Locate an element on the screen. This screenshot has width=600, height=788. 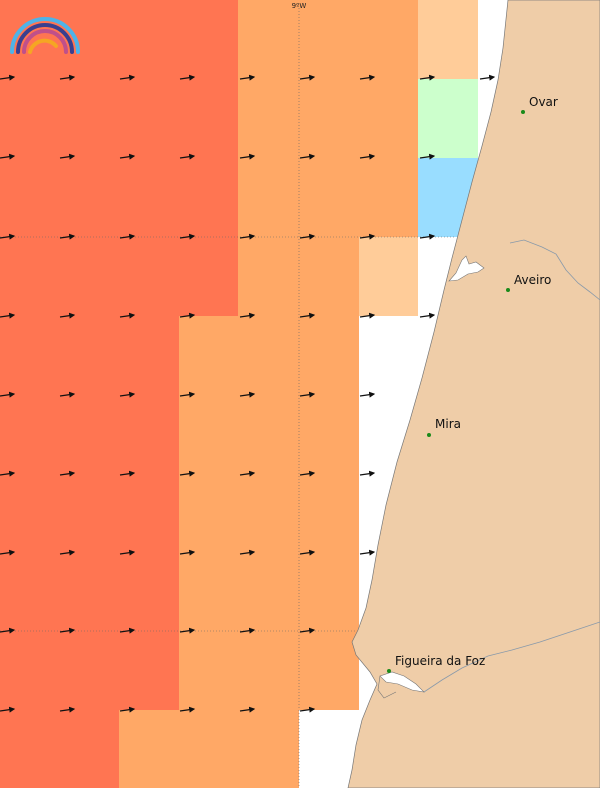
cell-red-south is located at coordinates (89, 513).